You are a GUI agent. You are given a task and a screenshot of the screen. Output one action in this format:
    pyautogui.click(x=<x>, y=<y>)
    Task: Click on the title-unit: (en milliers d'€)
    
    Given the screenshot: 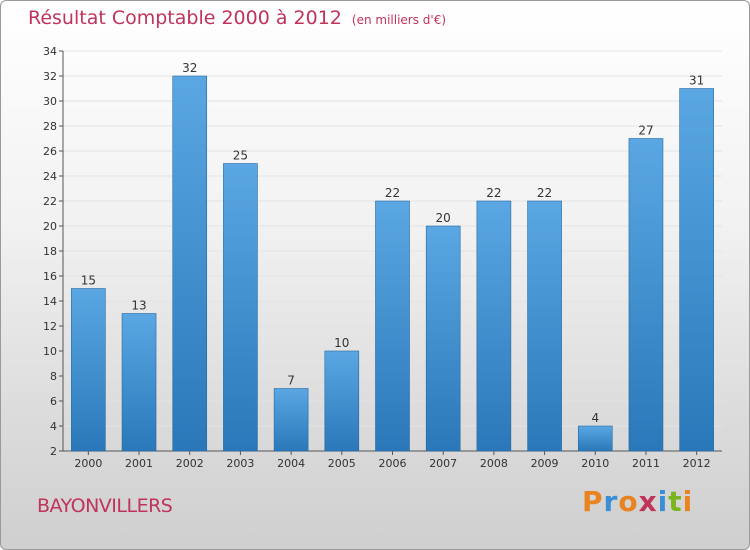 What is the action you would take?
    pyautogui.click(x=399, y=20)
    